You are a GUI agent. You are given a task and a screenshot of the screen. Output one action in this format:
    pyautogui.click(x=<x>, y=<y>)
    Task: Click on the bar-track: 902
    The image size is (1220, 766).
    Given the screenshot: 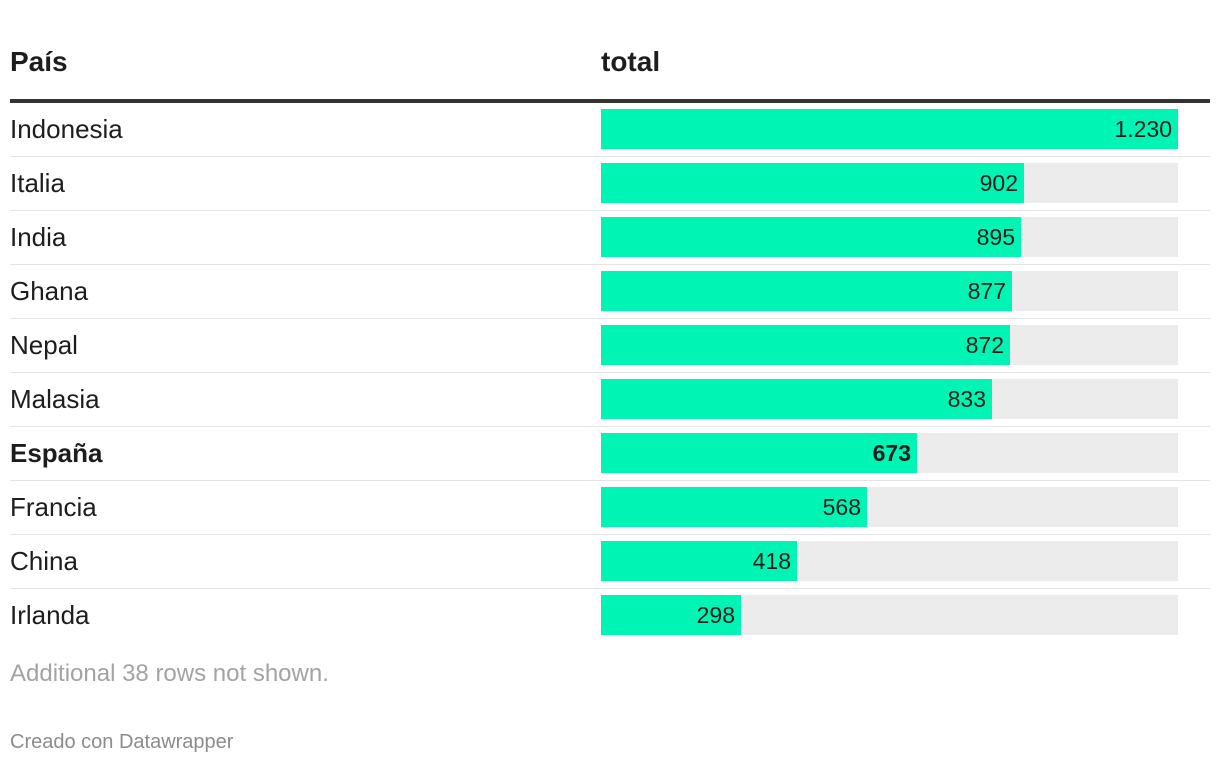 What is the action you would take?
    pyautogui.click(x=889, y=183)
    